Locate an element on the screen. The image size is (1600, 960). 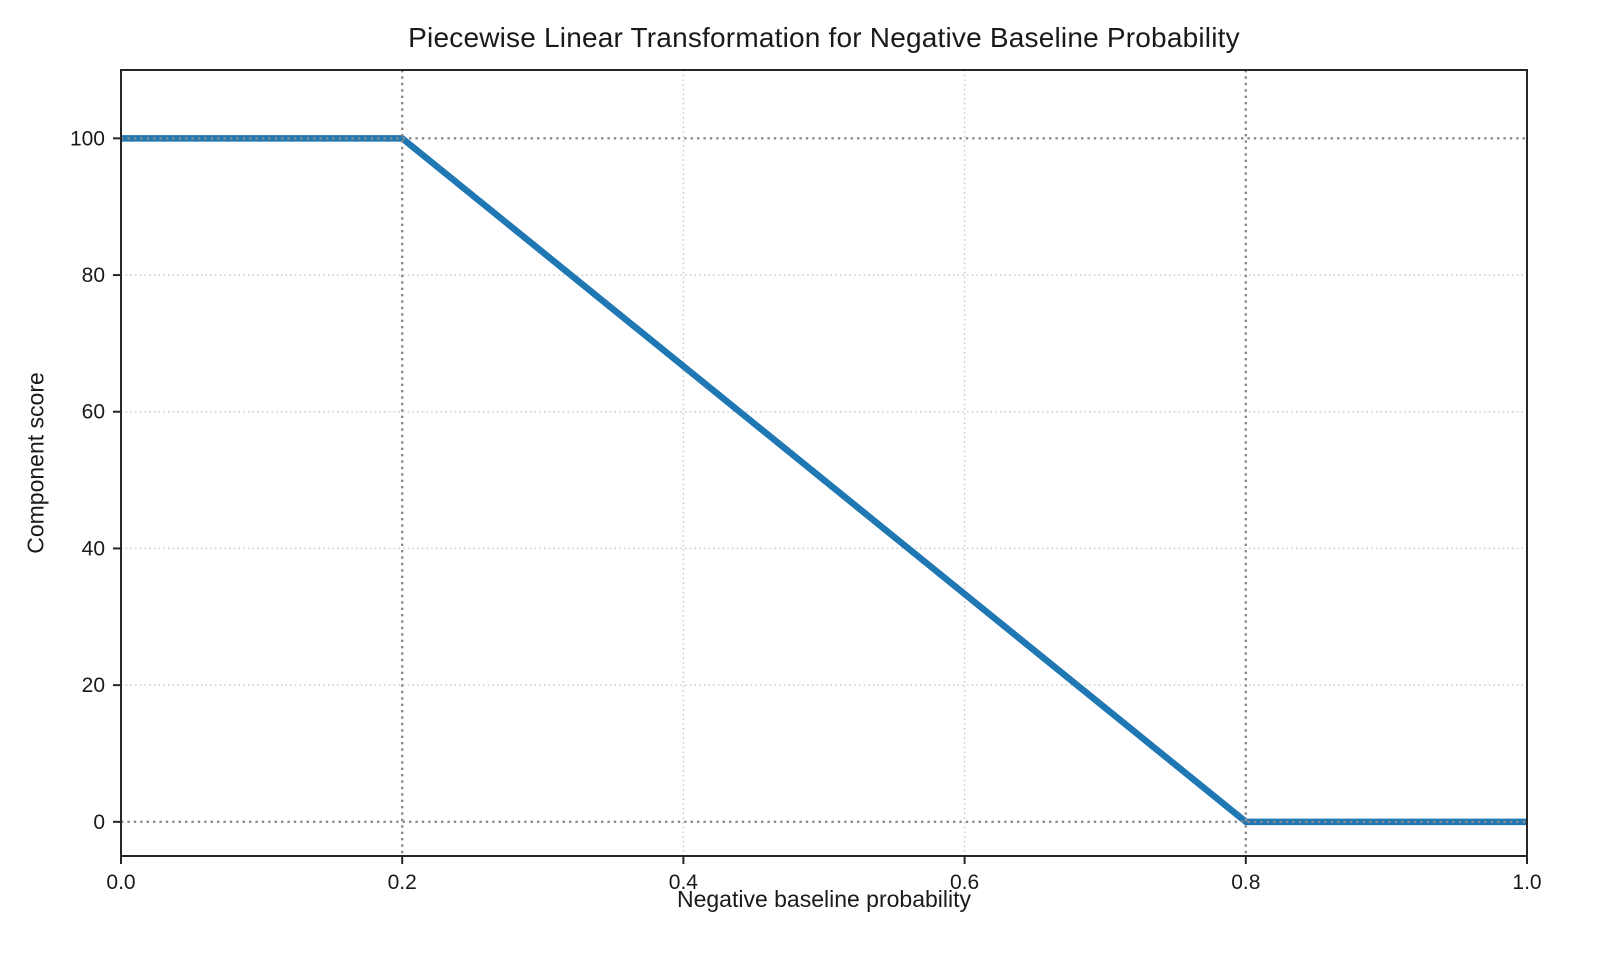
x-tick-label: 0.4 is located at coordinates (684, 882).